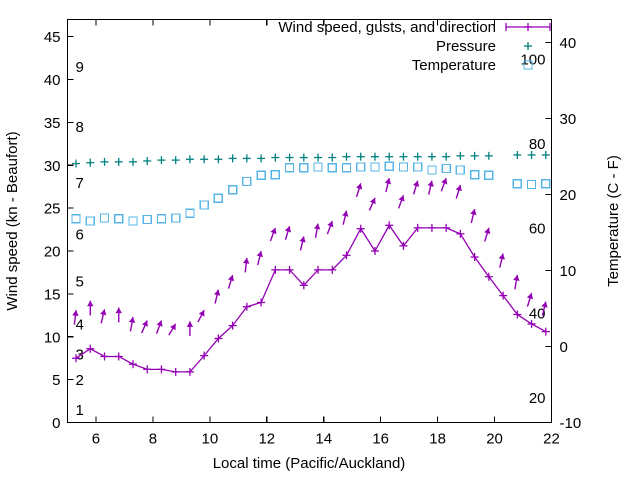 Image resolution: width=640 pixels, height=480 pixels. What do you see at coordinates (568, 119) in the screenshot?
I see `y2-tick-label: 30` at bounding box center [568, 119].